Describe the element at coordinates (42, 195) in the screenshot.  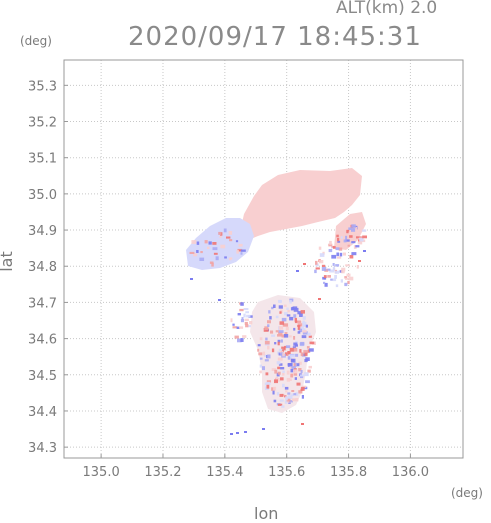
I see `y-tick-label: 35.0` at that location.